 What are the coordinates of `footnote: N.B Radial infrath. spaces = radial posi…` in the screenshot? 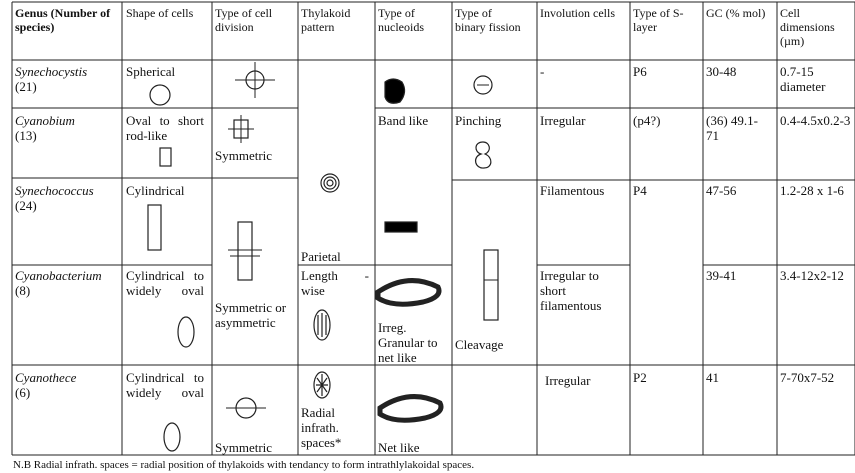 It's located at (244, 465).